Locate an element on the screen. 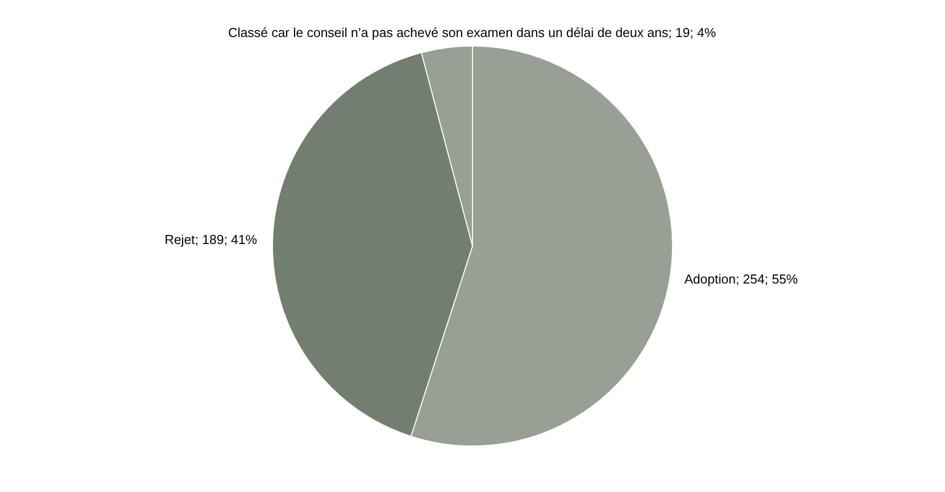 Image resolution: width=945 pixels, height=492 pixels. slice-label: Adoption; 254; 55% is located at coordinates (741, 278).